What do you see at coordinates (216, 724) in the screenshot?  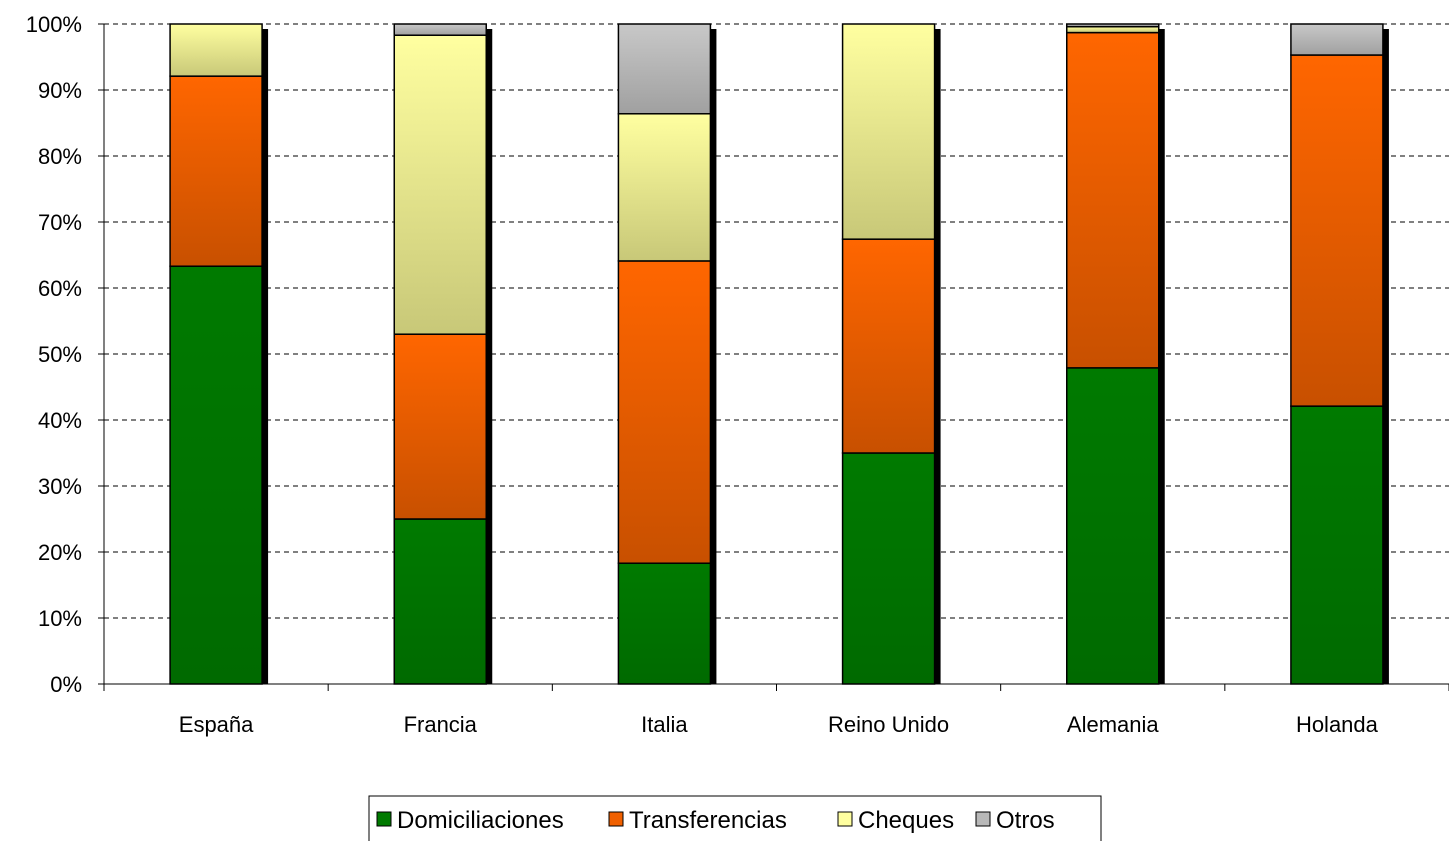 I see `x-category-label: España` at bounding box center [216, 724].